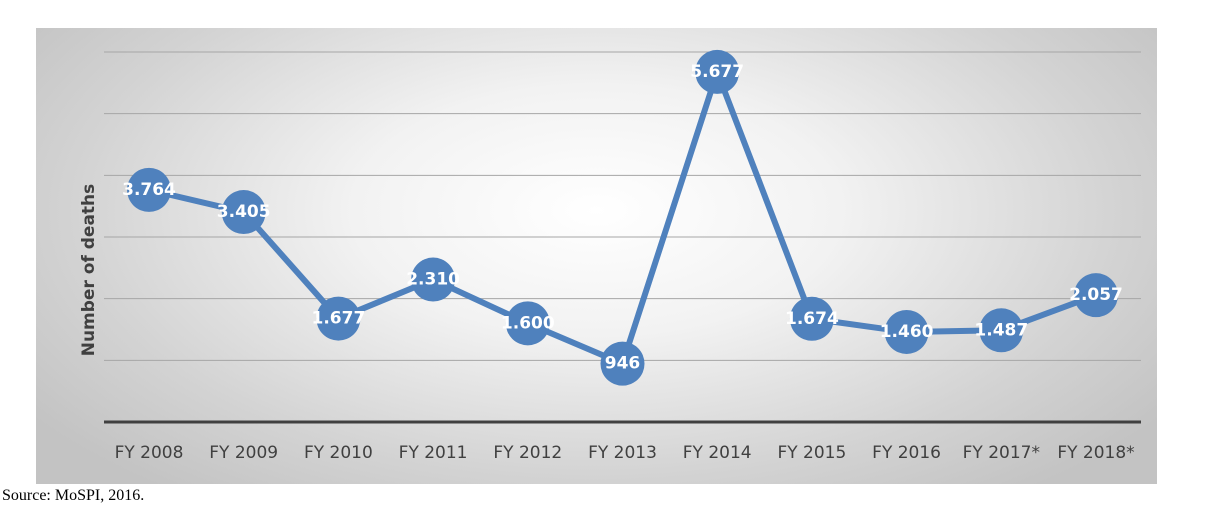 The width and height of the screenshot is (1208, 511). What do you see at coordinates (527, 453) in the screenshot?
I see `x-tick-label: FY 2012` at bounding box center [527, 453].